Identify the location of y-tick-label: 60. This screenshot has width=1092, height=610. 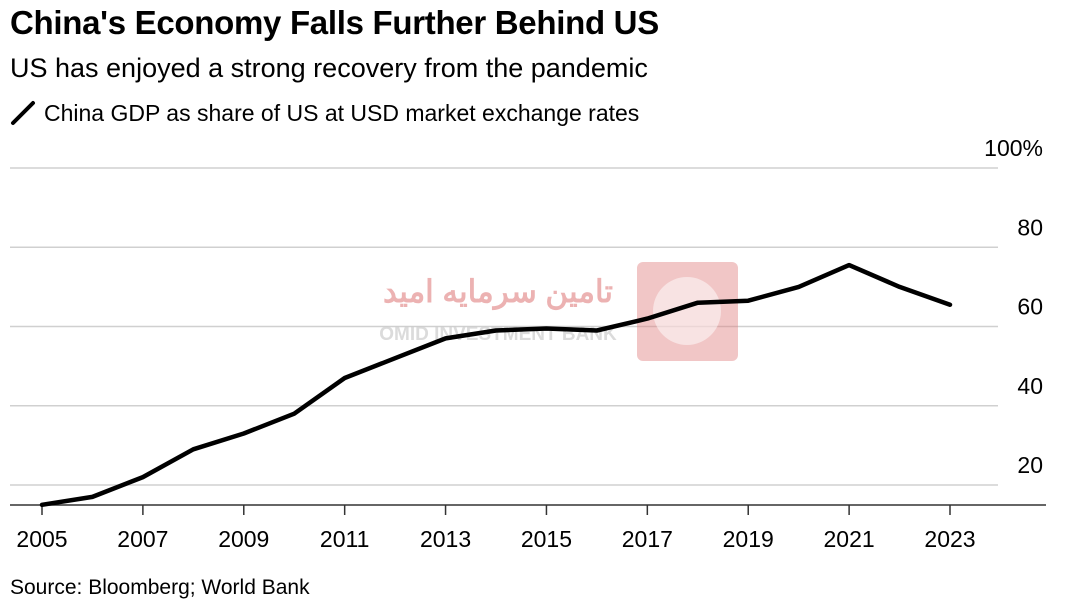
(1030, 307).